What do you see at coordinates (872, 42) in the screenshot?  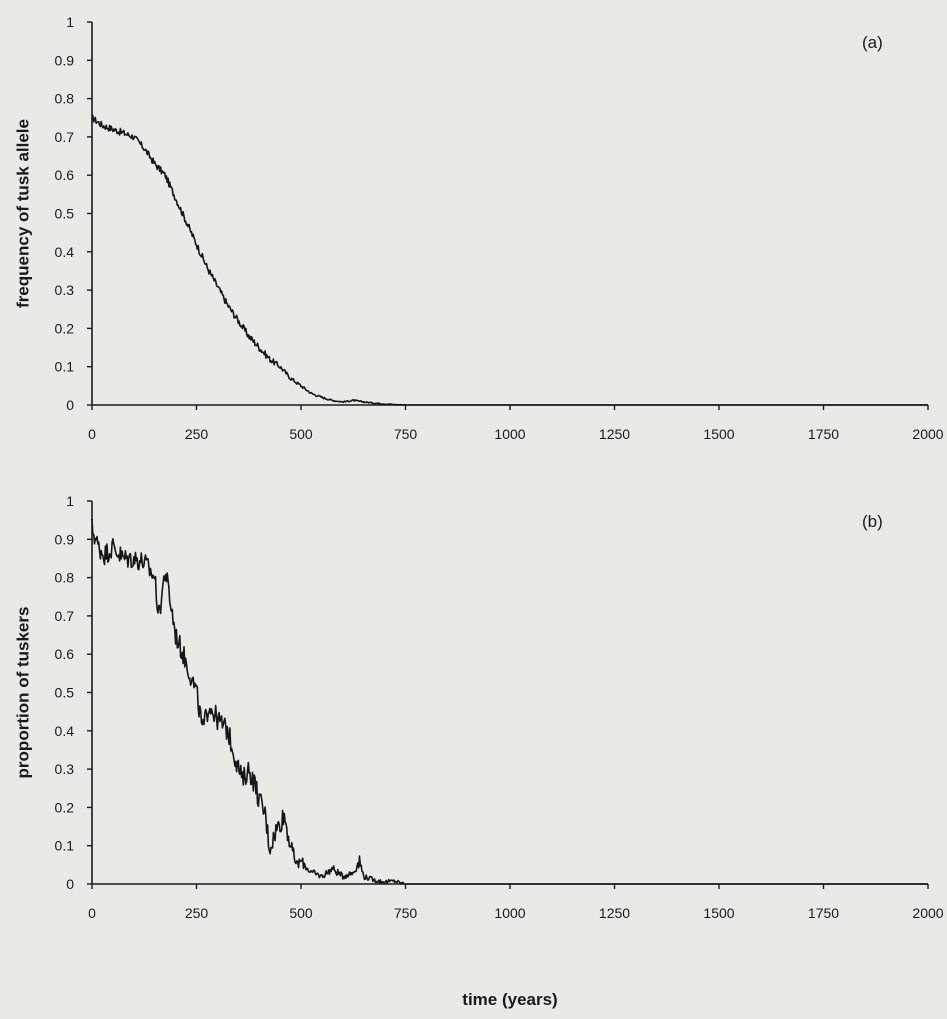 I see `panel-label: (a)` at bounding box center [872, 42].